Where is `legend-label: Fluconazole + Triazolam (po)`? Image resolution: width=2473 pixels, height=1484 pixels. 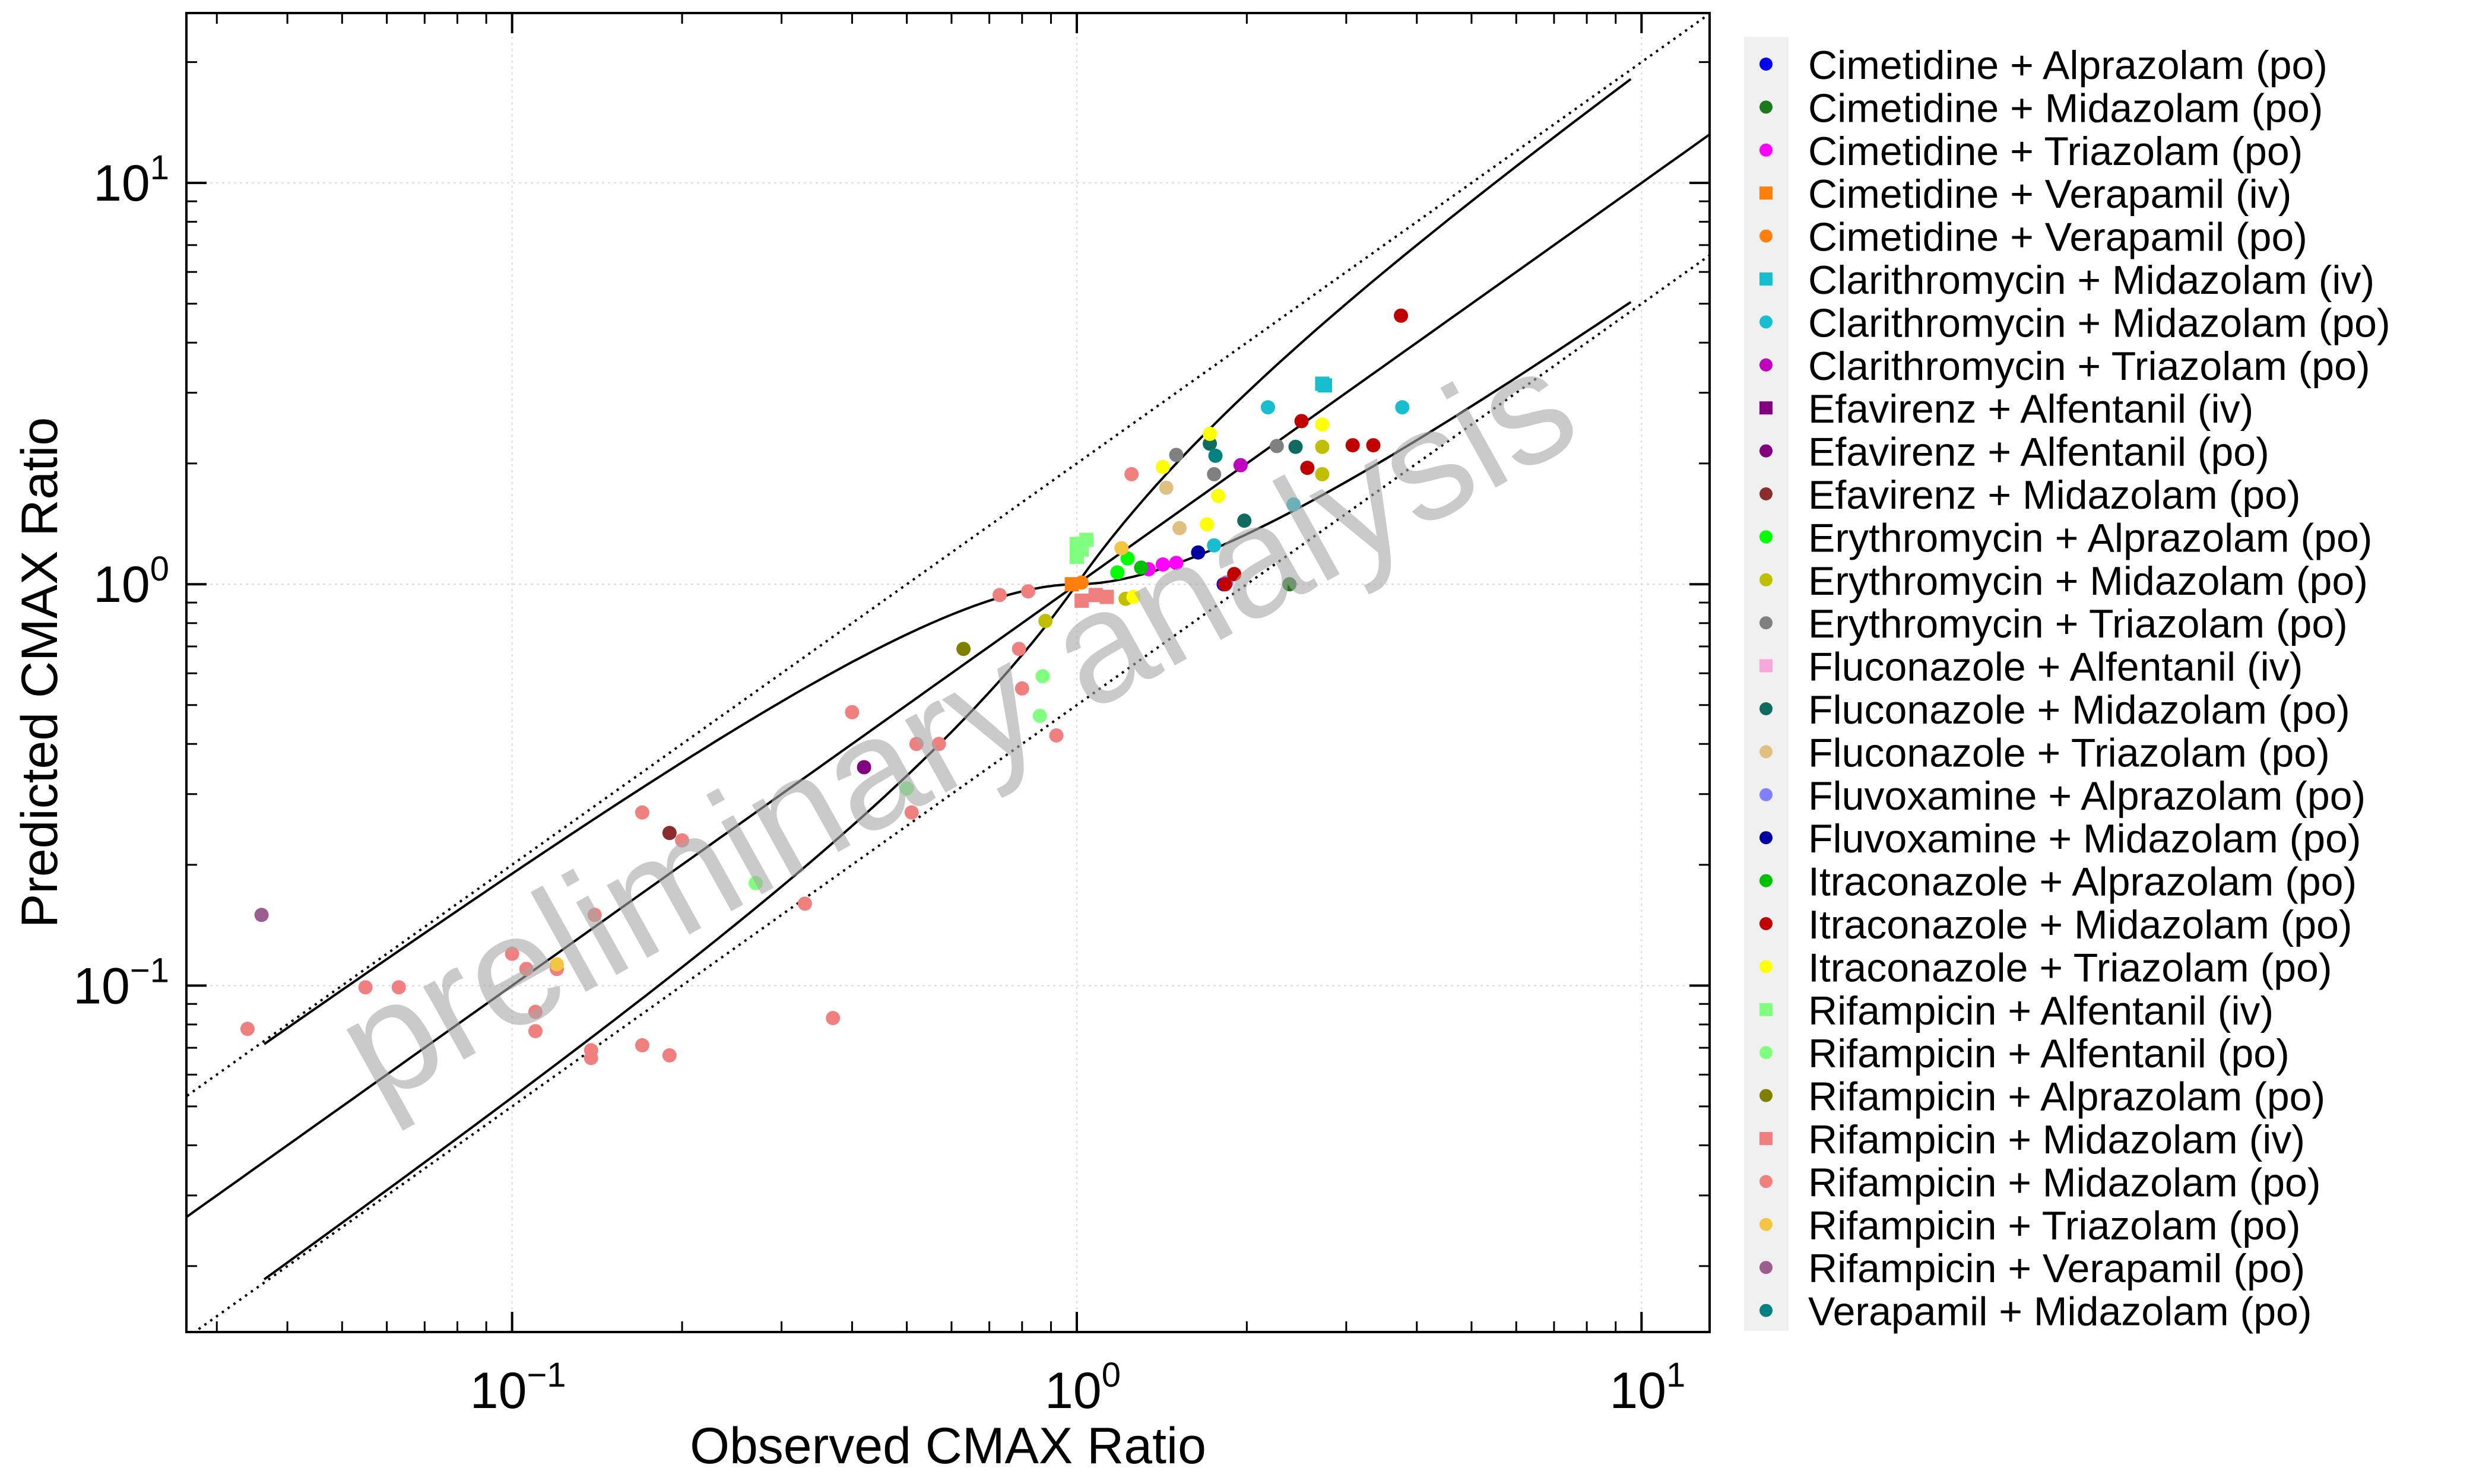
legend-label: Fluconazole + Triazolam (po) is located at coordinates (2069, 753).